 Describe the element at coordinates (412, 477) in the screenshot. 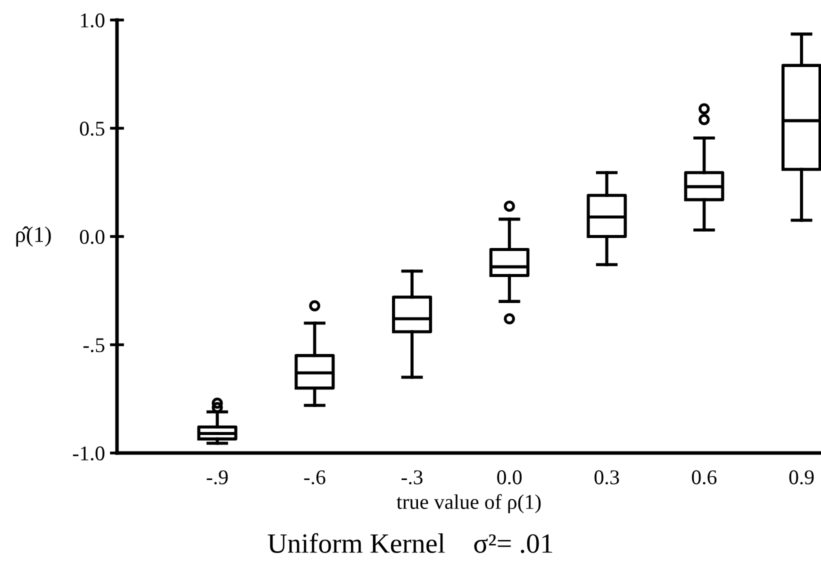

I see `x-tick-label: -.3` at that location.